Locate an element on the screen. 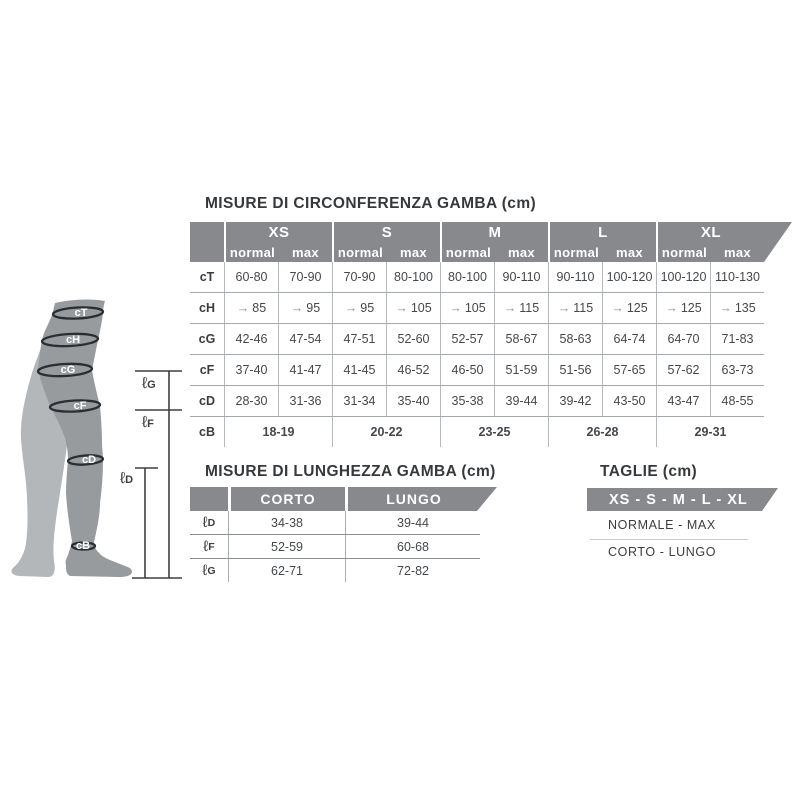 Image resolution: width=800 pixels, height=800 pixels. table-cell: 35-40 is located at coordinates (413, 401).